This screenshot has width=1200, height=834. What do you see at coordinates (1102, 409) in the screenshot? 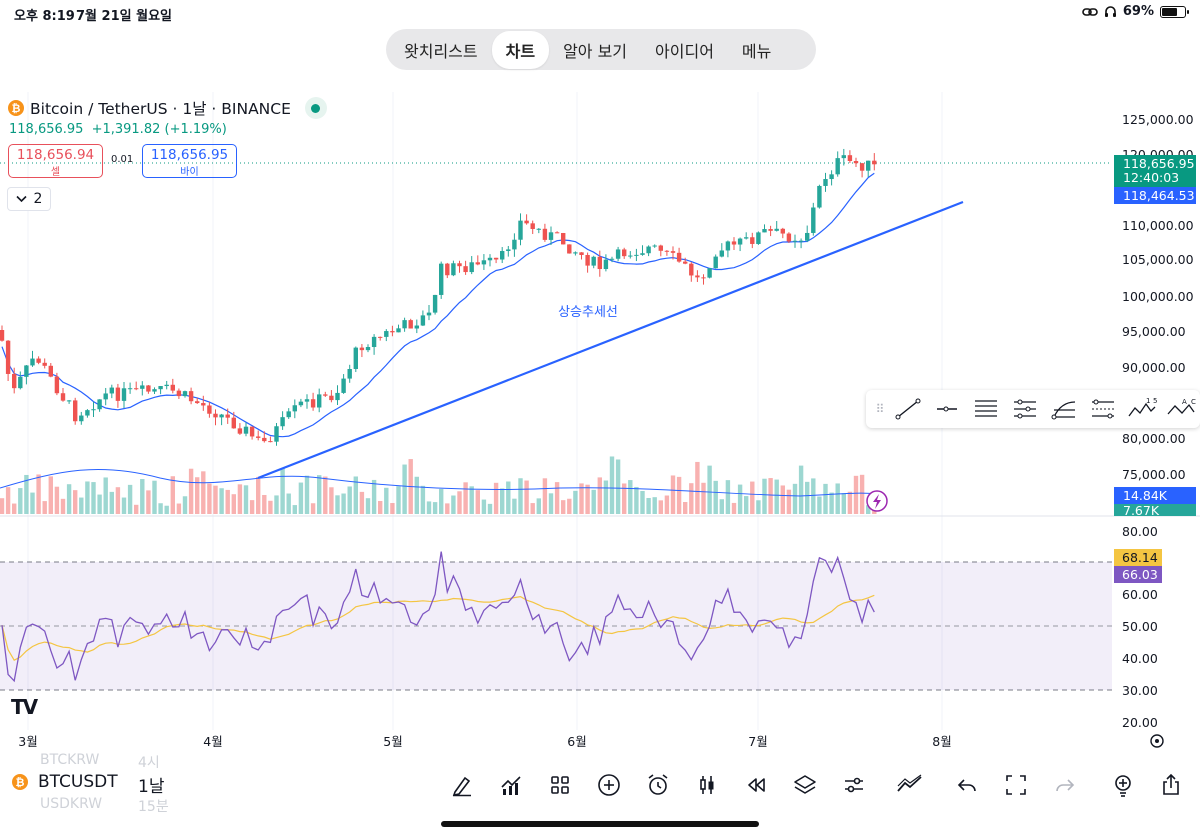
I see `pitchfork-tool-icon` at bounding box center [1102, 409].